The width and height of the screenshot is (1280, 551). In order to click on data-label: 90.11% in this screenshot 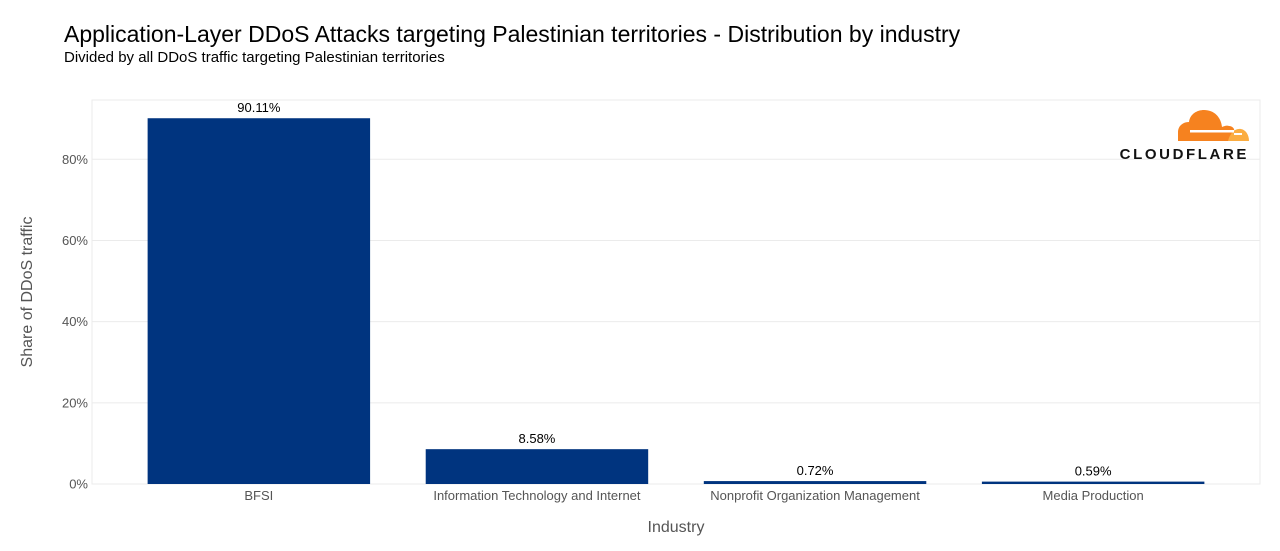, I will do `click(259, 107)`.